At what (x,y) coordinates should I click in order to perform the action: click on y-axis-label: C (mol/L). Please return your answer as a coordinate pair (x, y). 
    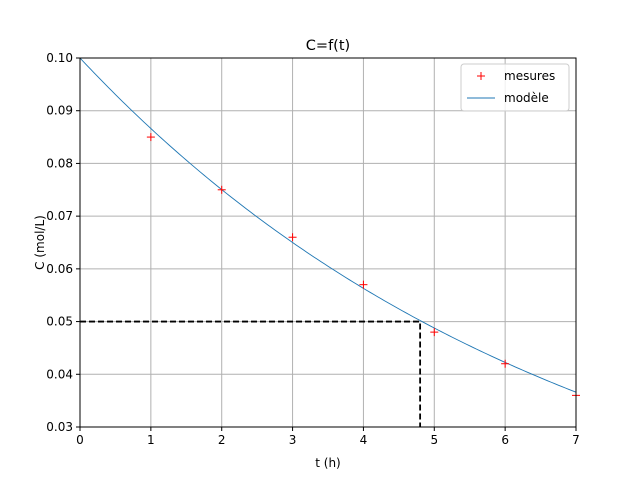
    Looking at the image, I should click on (40, 242).